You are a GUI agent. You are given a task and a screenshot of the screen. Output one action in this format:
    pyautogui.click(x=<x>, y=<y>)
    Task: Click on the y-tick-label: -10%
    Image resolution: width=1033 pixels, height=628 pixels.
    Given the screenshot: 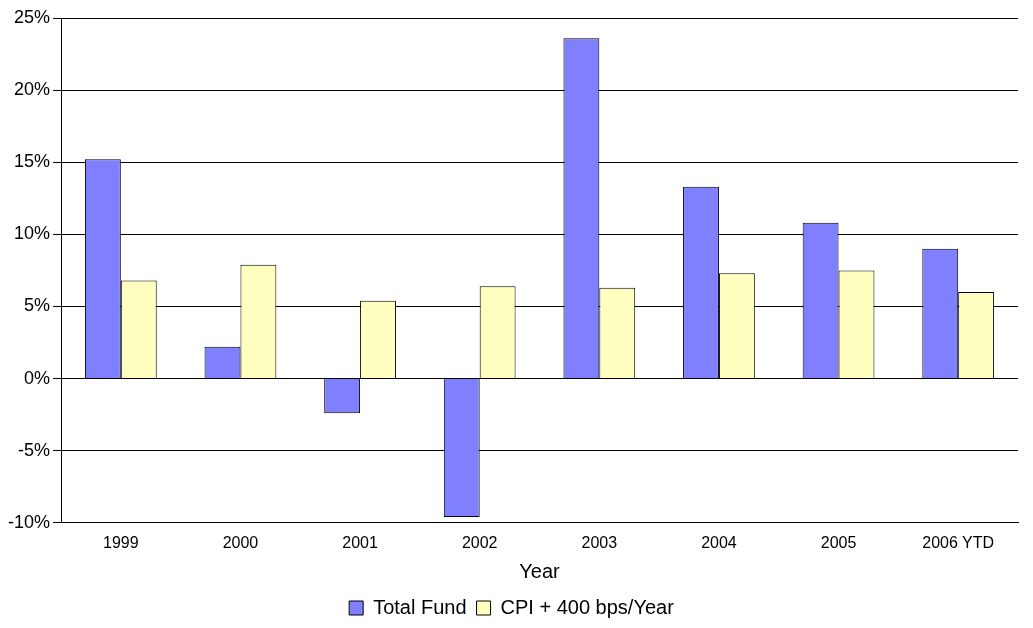 What is the action you would take?
    pyautogui.click(x=29, y=521)
    